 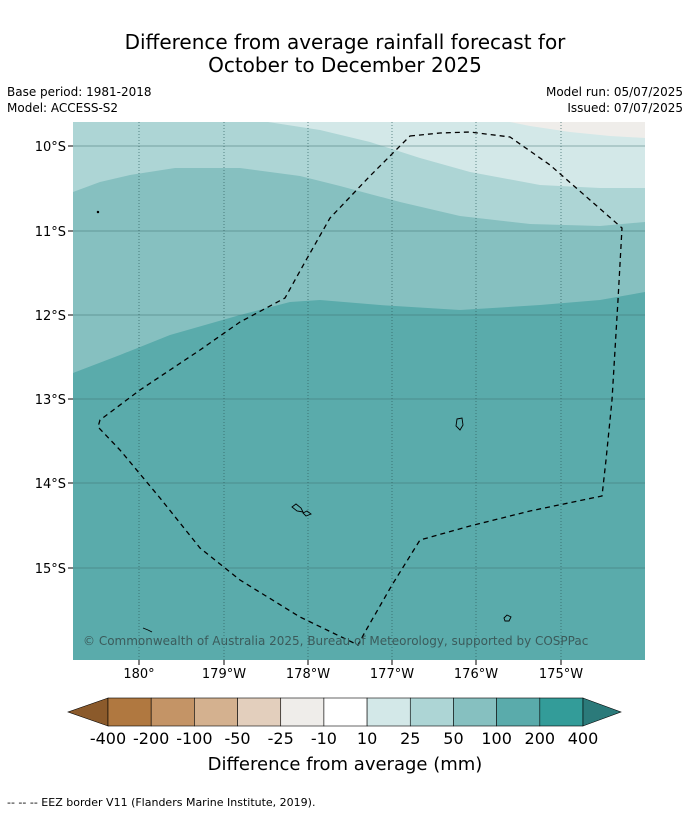 What do you see at coordinates (625, 108) in the screenshot?
I see `issued-date: Issued: 07/07/2025` at bounding box center [625, 108].